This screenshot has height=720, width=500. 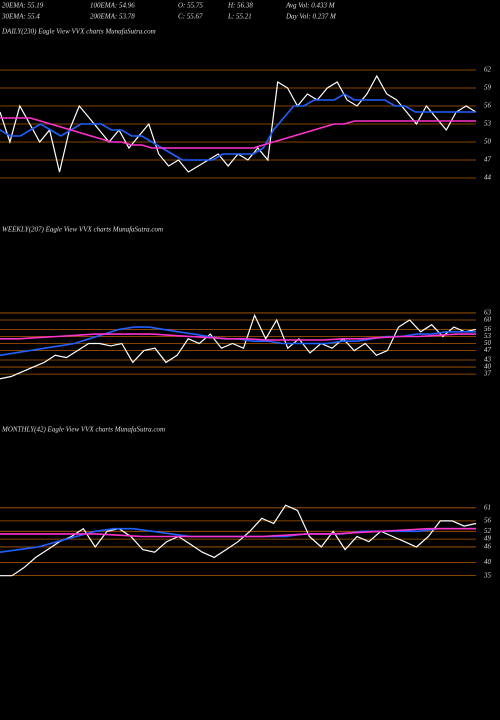 What do you see at coordinates (488, 178) in the screenshot?
I see `y-tick-label: 44` at bounding box center [488, 178].